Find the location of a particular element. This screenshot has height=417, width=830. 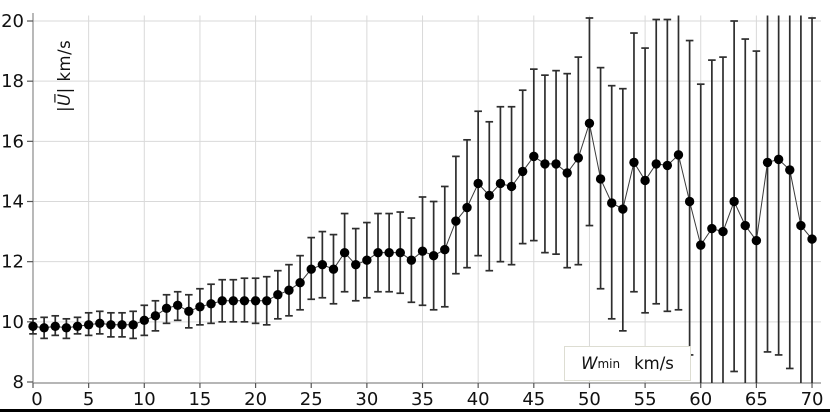

x-axis-variable-subscript: min is located at coordinates (609, 363).